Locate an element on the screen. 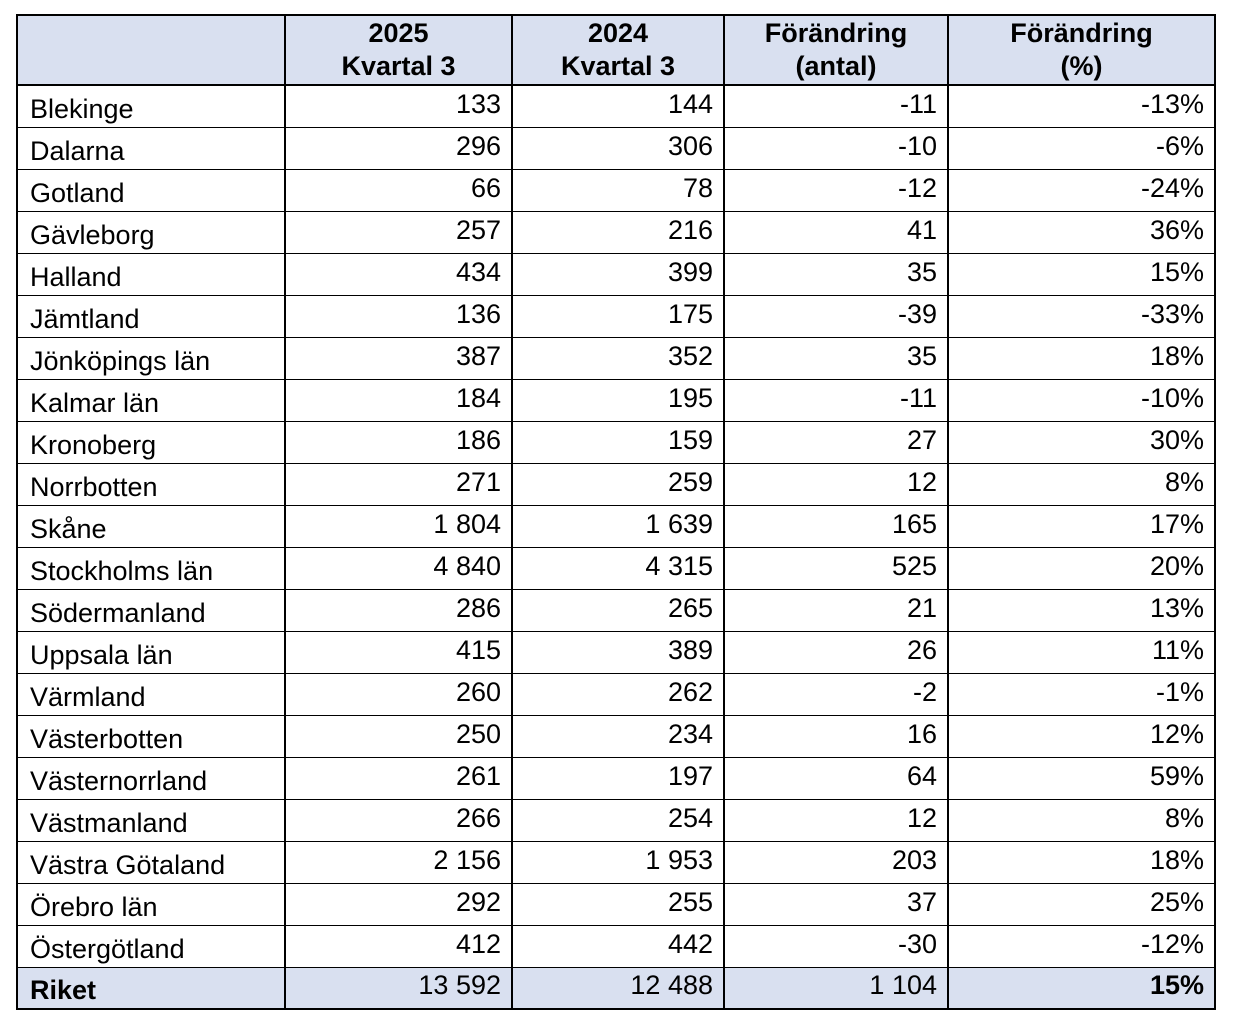 This screenshot has width=1246, height=1028. value-2025-q3: 412 is located at coordinates (478, 943).